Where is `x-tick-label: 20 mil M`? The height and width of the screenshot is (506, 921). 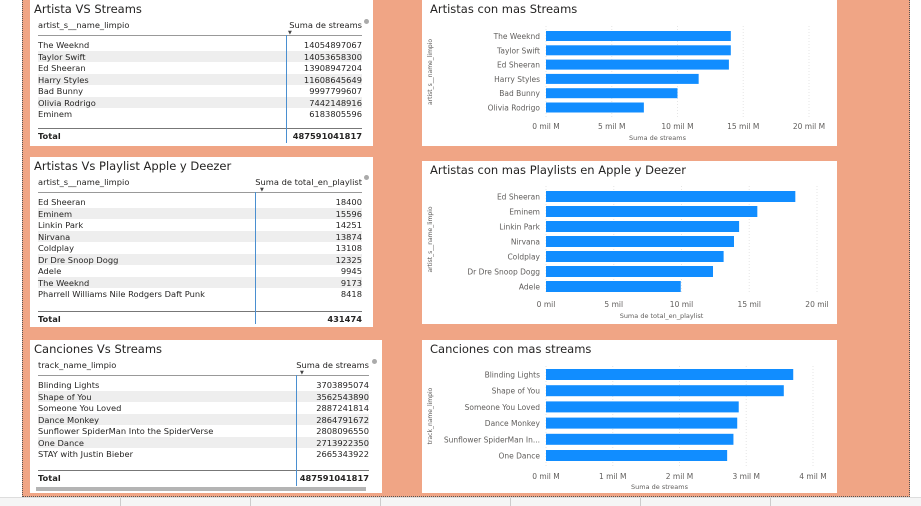
x-tick-label: 20 mil M is located at coordinates (809, 126).